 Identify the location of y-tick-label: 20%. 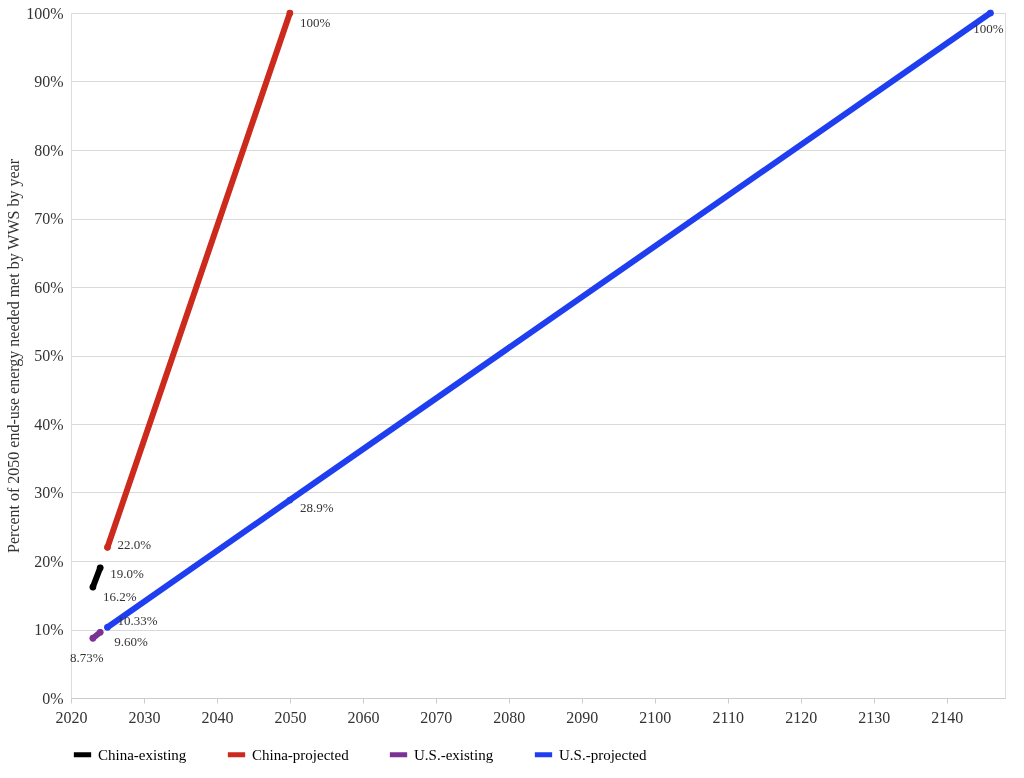
(49, 561).